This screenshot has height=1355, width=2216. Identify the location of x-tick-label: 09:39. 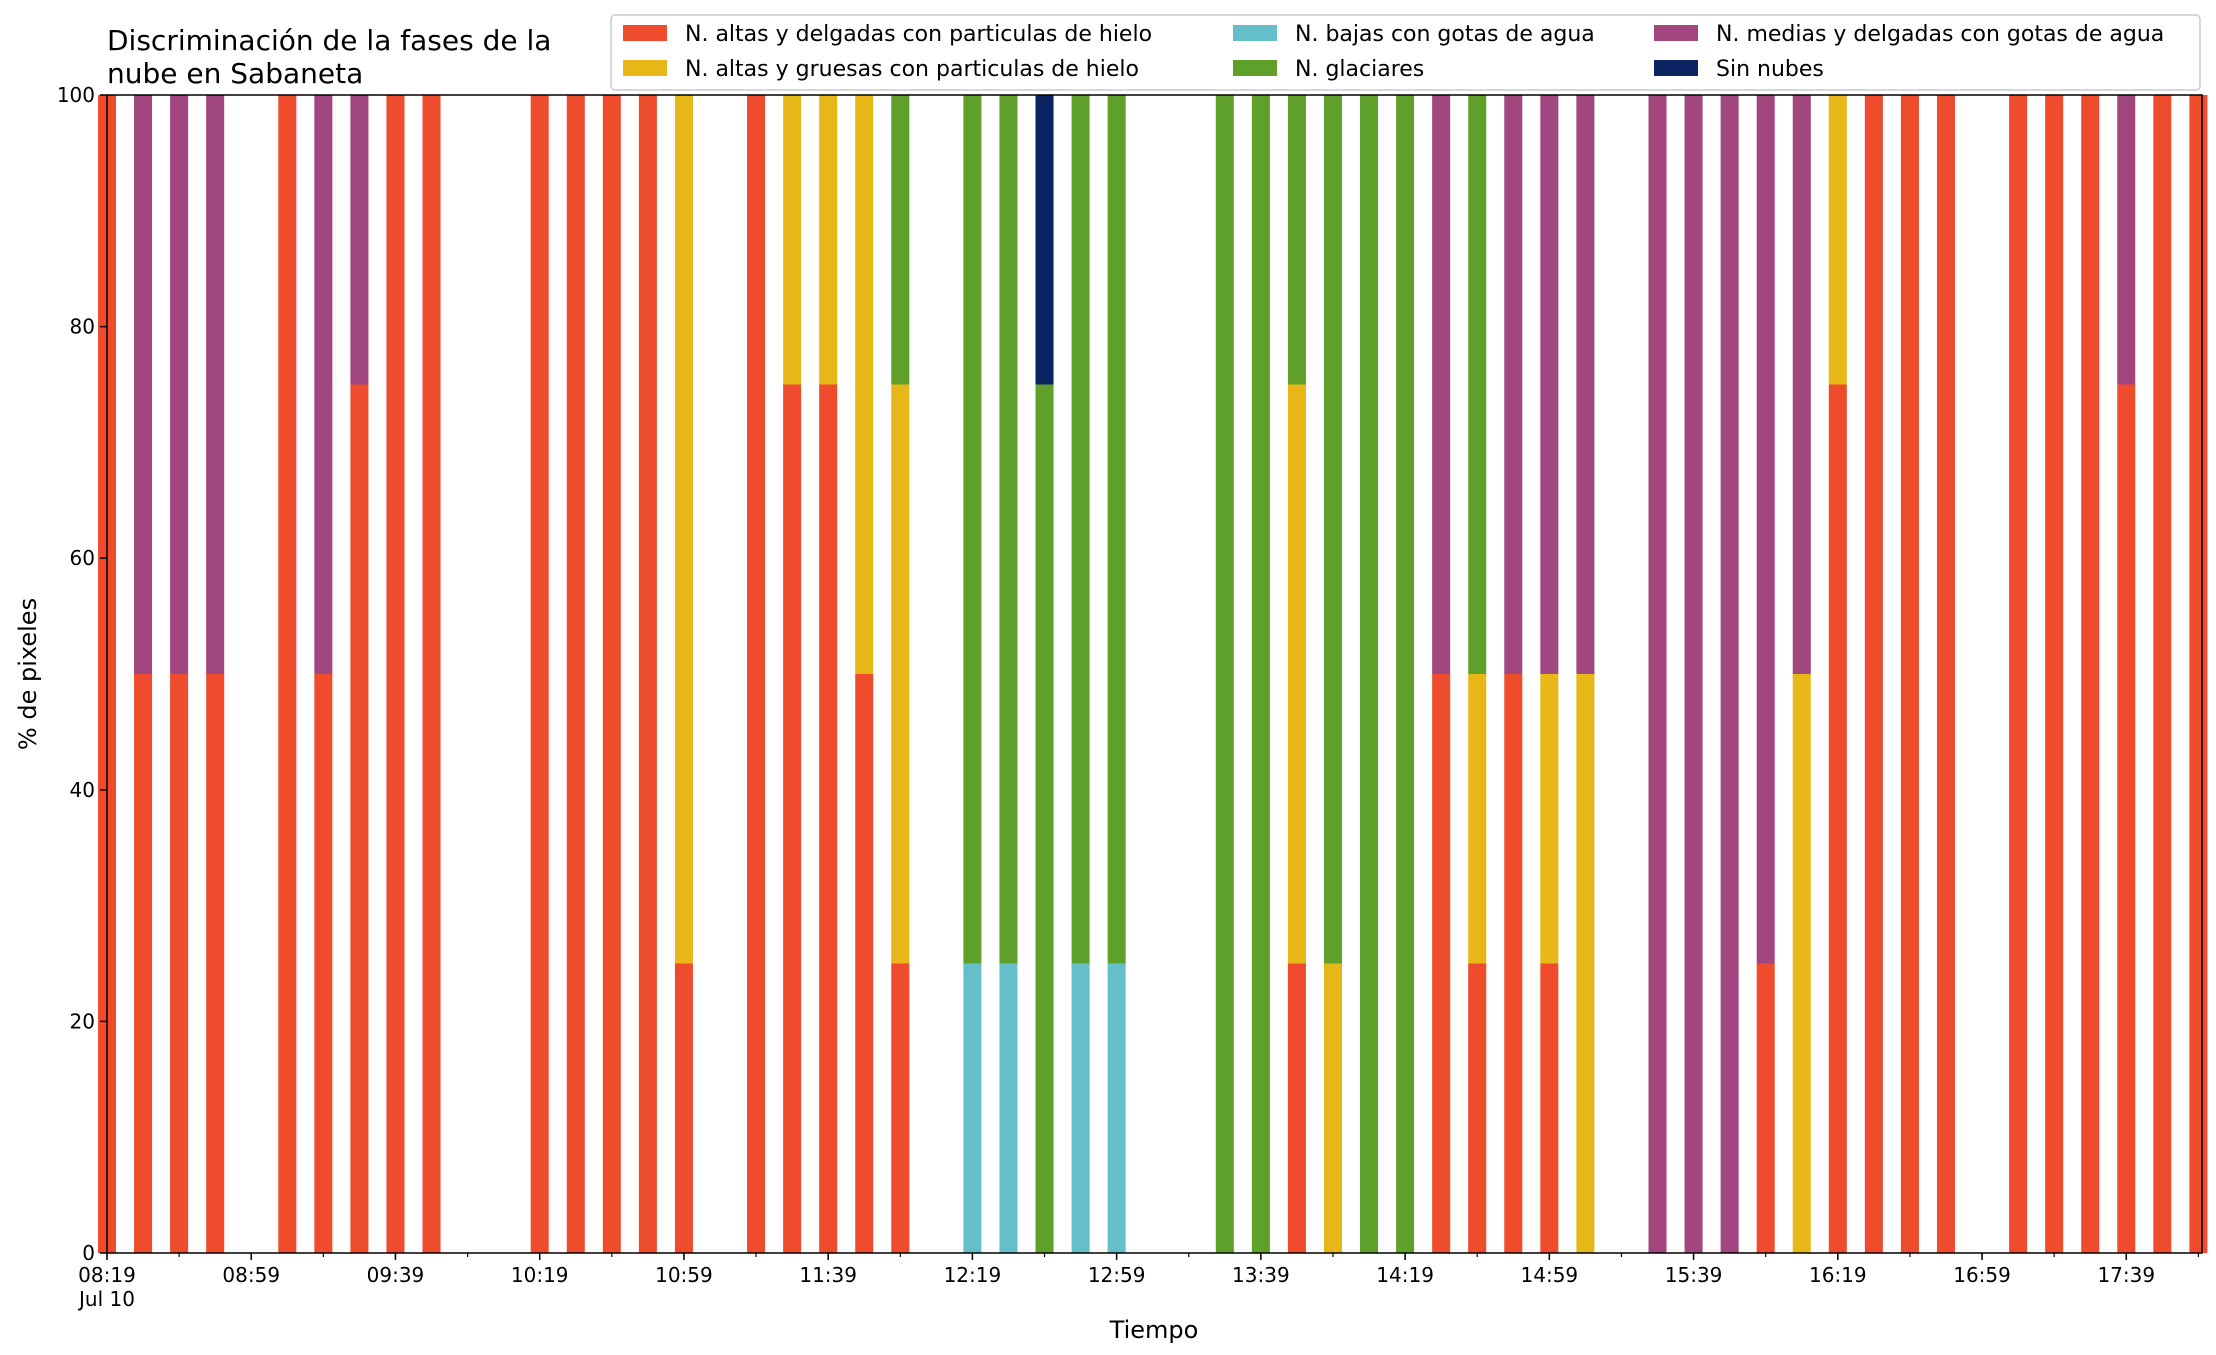
(396, 1275).